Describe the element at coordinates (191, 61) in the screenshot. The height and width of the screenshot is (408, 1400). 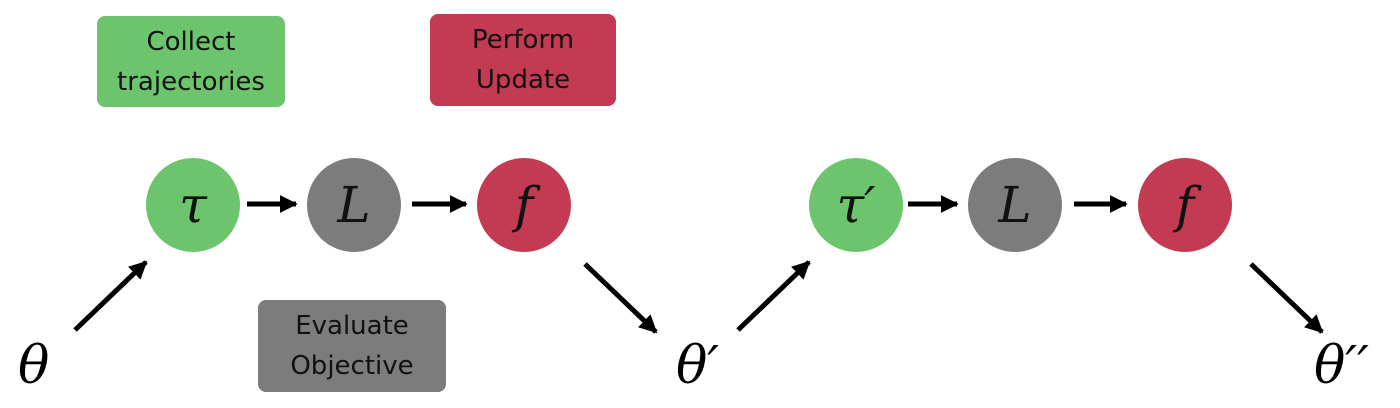
I see `collect-trajectories-label: Collect trajectories` at that location.